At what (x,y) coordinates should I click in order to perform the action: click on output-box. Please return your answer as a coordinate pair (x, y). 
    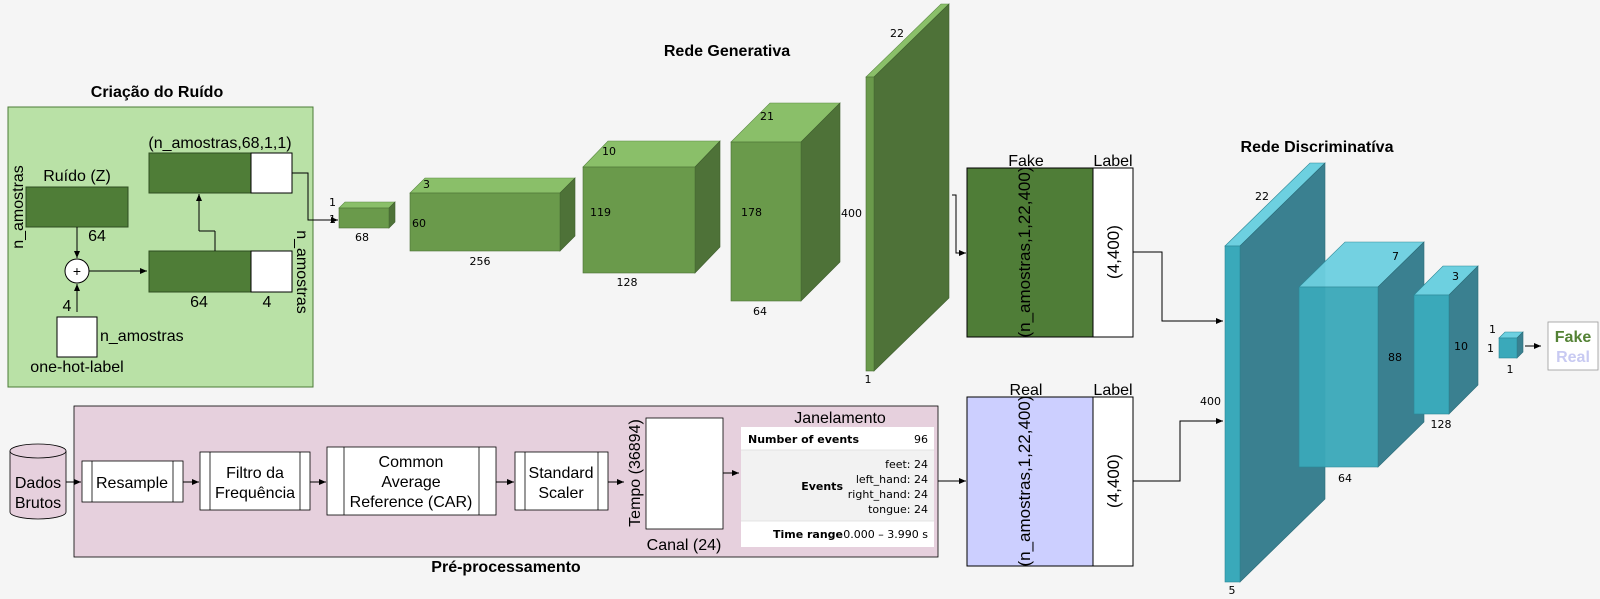
    Looking at the image, I should click on (1573, 346).